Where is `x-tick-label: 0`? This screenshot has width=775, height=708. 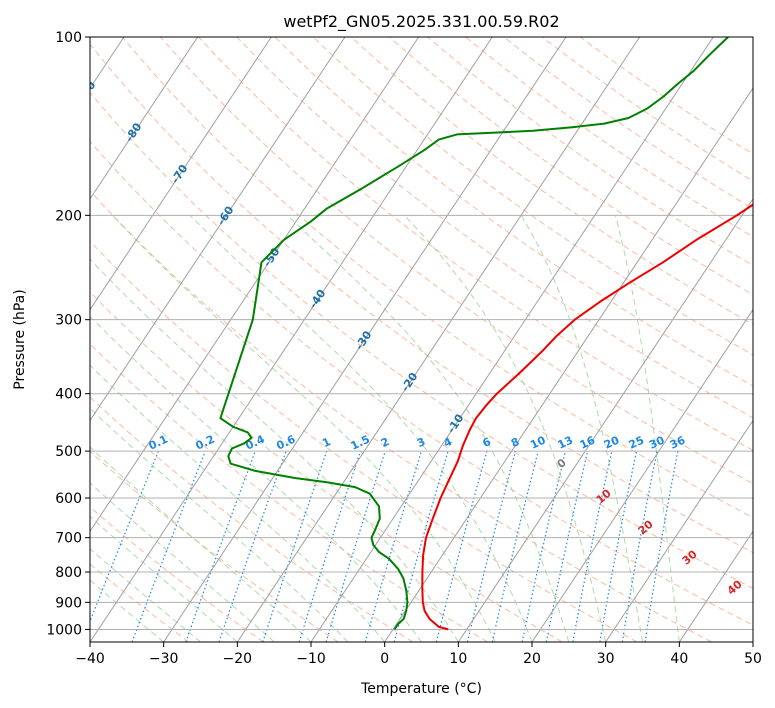 x-tick-label: 0 is located at coordinates (384, 659).